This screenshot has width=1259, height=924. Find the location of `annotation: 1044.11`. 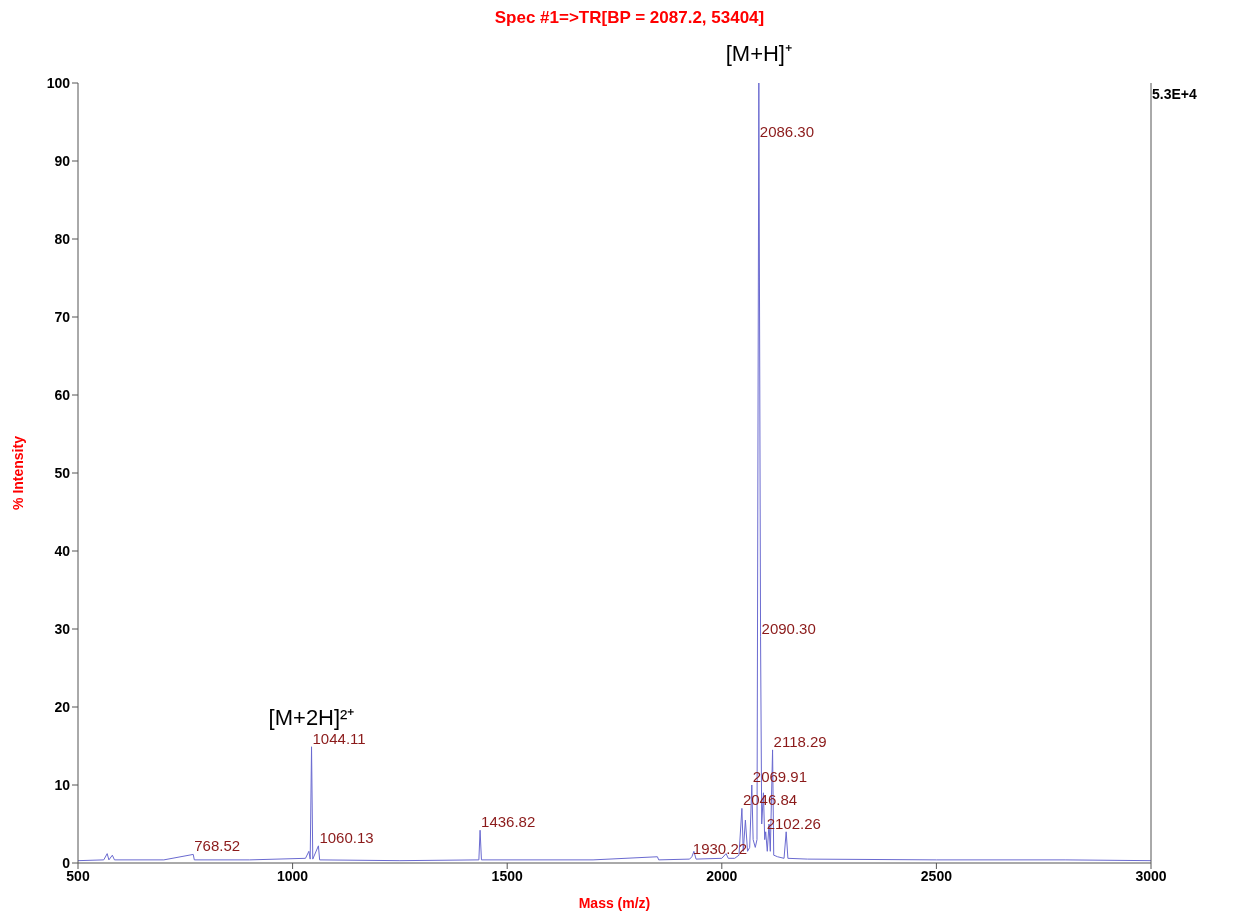

annotation: 1044.11 is located at coordinates (339, 738).